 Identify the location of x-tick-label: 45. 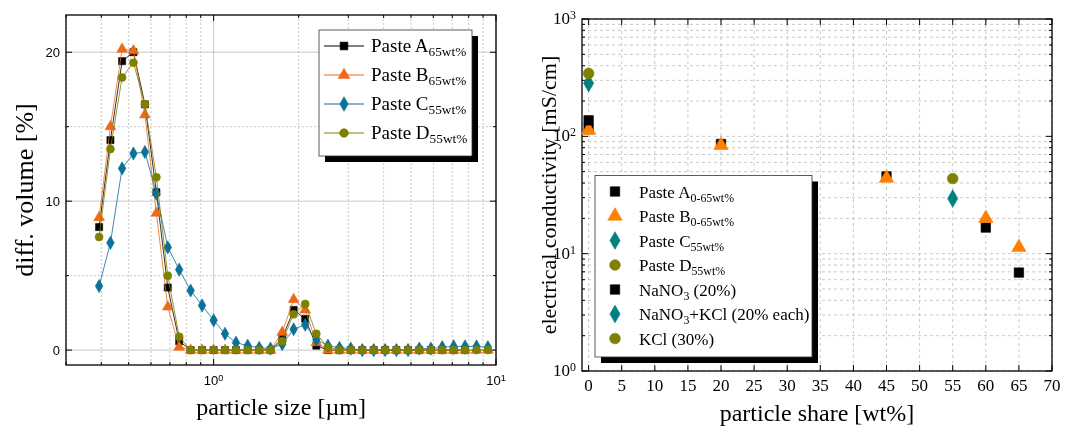
(887, 385).